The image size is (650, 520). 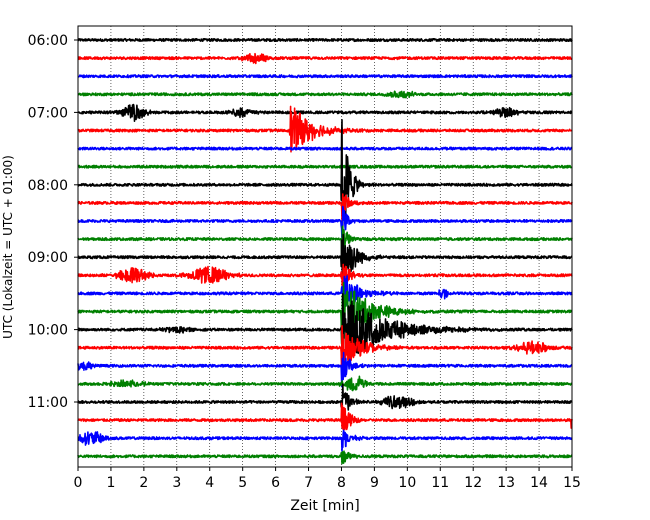 I want to click on x-tick-label: 8, so click(x=341, y=483).